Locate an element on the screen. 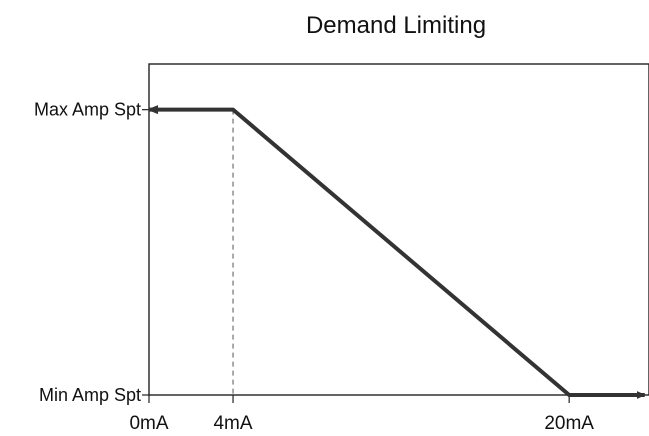 The width and height of the screenshot is (649, 436). y-tick-label: Max Amp Spt is located at coordinates (87, 110).